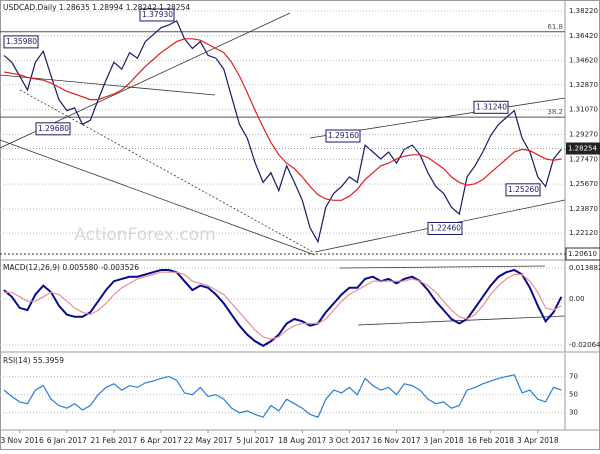 Image resolution: width=600 pixels, height=454 pixels. Describe the element at coordinates (583, 61) in the screenshot. I see `y-tick-label: 1.34620` at that location.